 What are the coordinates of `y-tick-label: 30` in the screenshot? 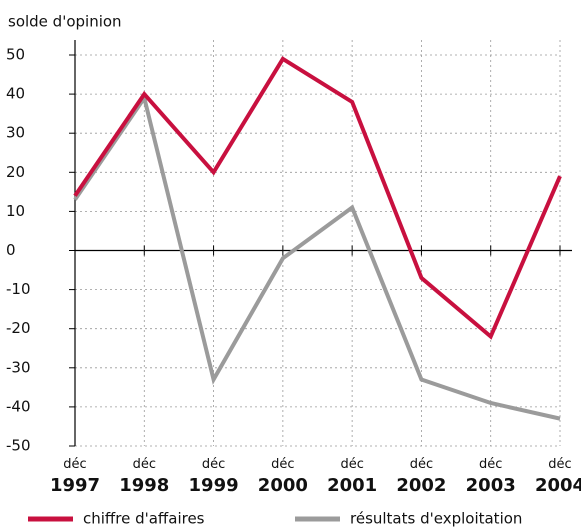 It's located at (15, 133).